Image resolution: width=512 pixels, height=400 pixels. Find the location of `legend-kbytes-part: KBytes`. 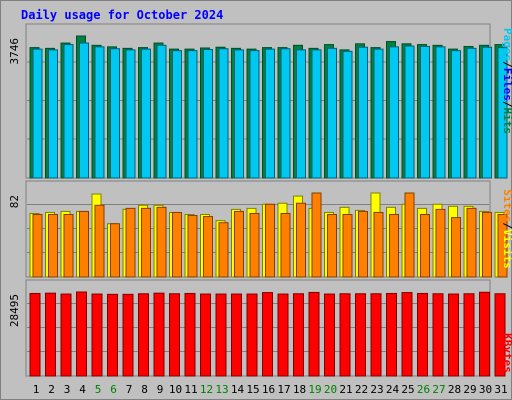

legend-kbytes-part: KBytes is located at coordinates (506, 353).